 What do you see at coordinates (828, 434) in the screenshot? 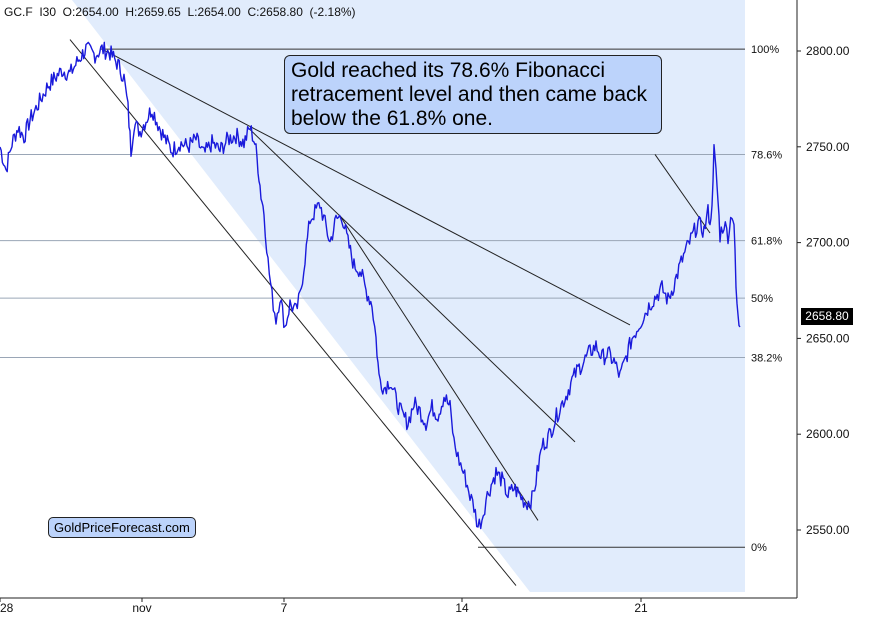
I see `y-tick-label: 2600.00` at bounding box center [828, 434].